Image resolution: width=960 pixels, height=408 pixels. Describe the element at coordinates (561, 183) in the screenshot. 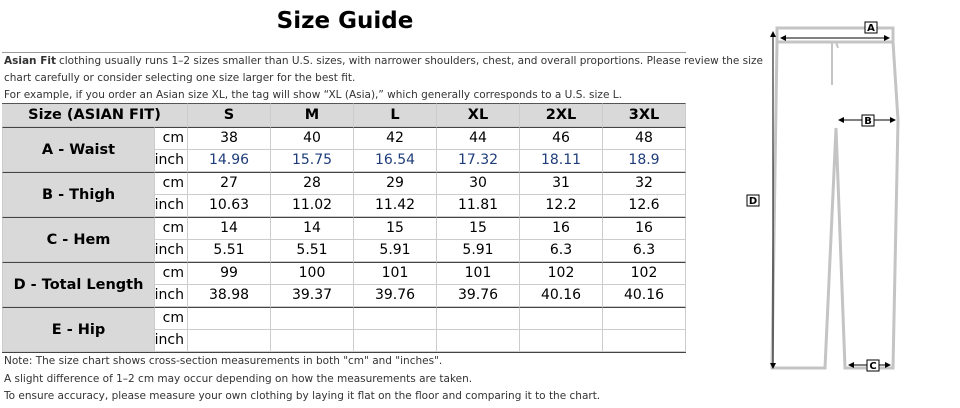

I see `size-value: 31` at that location.